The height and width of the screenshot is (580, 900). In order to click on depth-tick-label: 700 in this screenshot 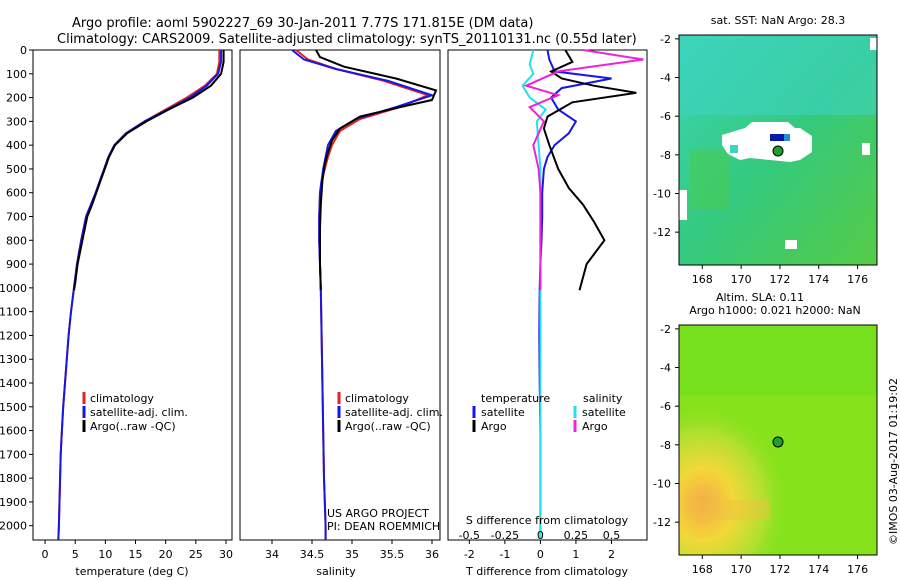, I will do `click(16, 217)`.